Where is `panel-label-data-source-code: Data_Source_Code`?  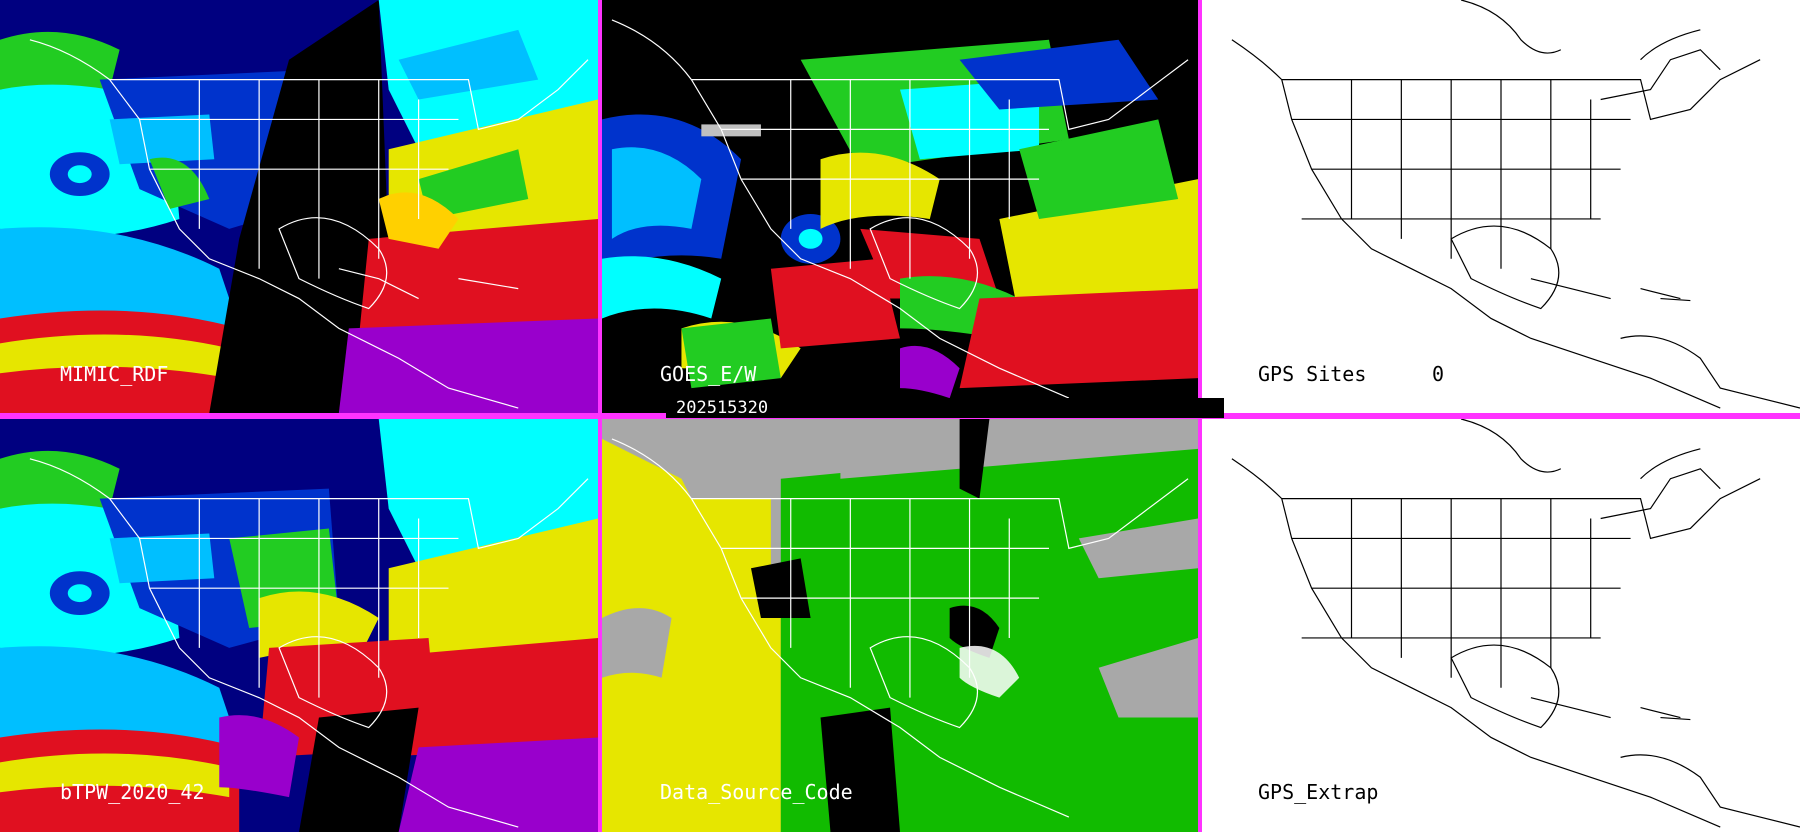 panel-label-data-source-code: Data_Source_Code is located at coordinates (756, 792).